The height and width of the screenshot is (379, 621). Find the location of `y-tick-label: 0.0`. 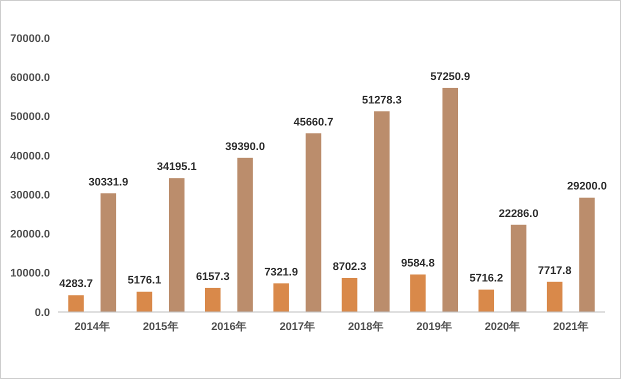

y-tick-label: 0.0 is located at coordinates (42, 312).